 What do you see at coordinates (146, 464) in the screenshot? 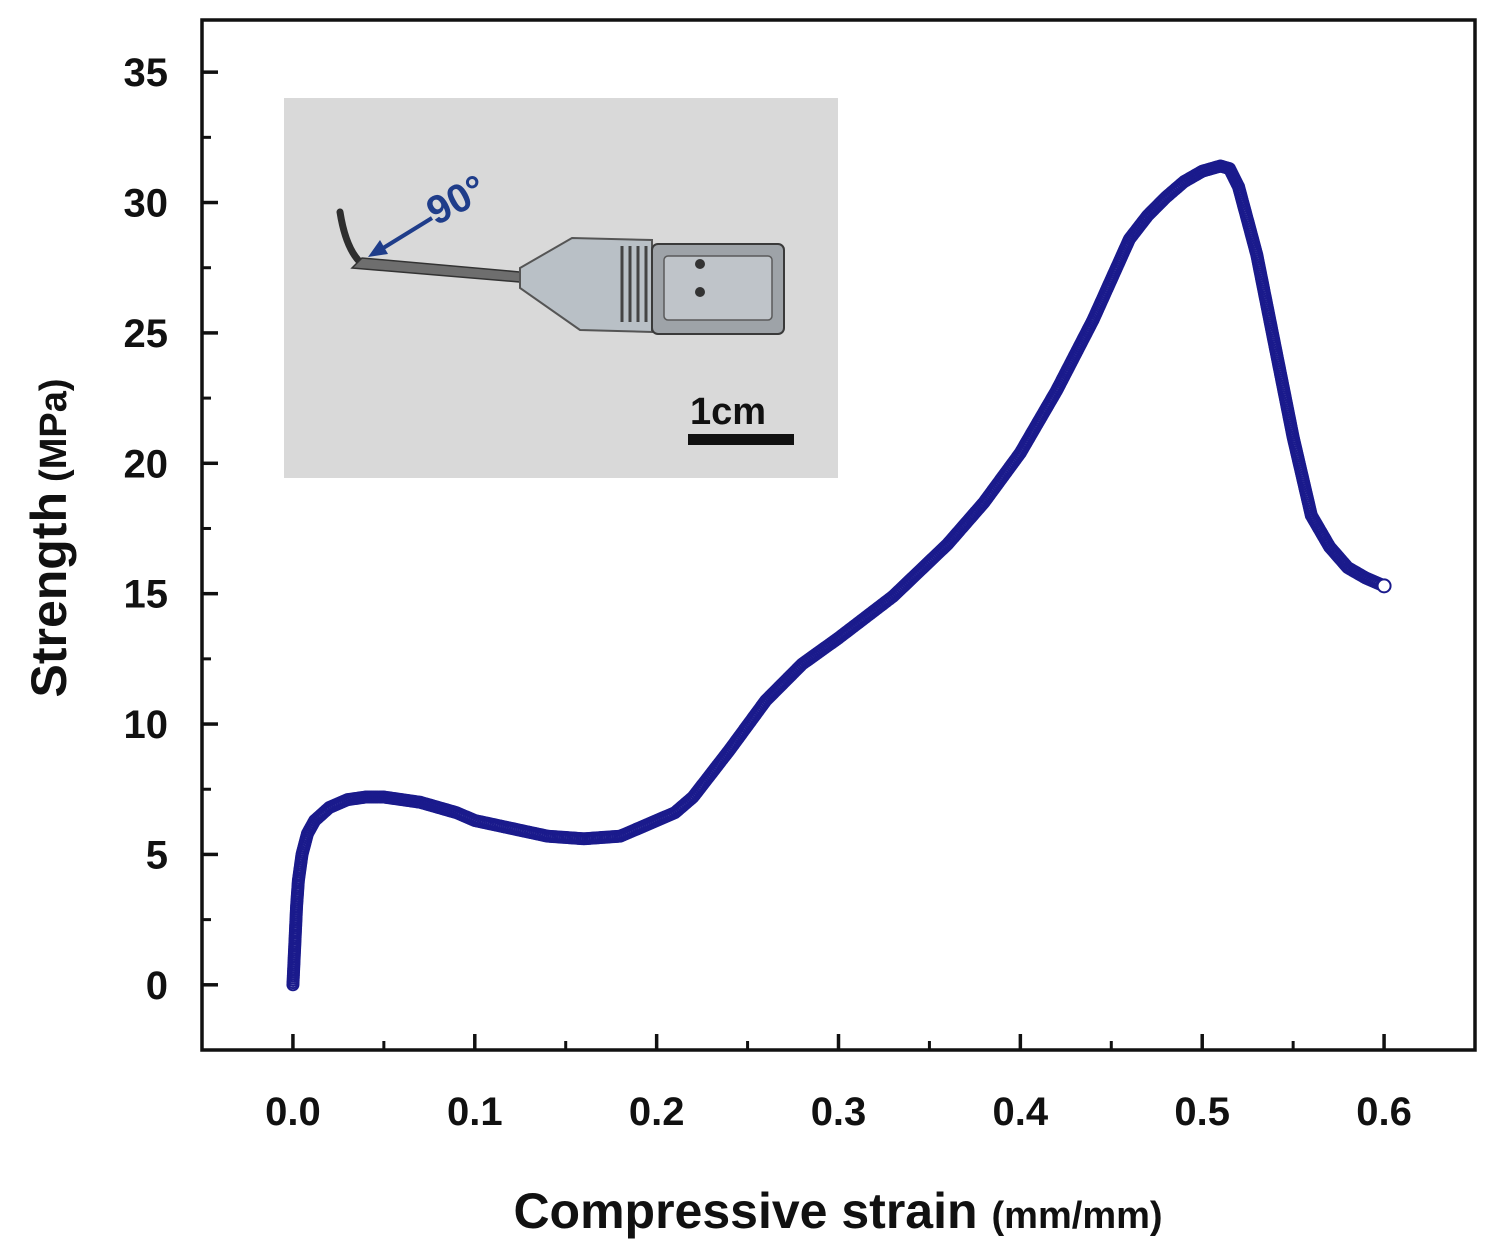
I see `y-tick-label: 20` at bounding box center [146, 464].